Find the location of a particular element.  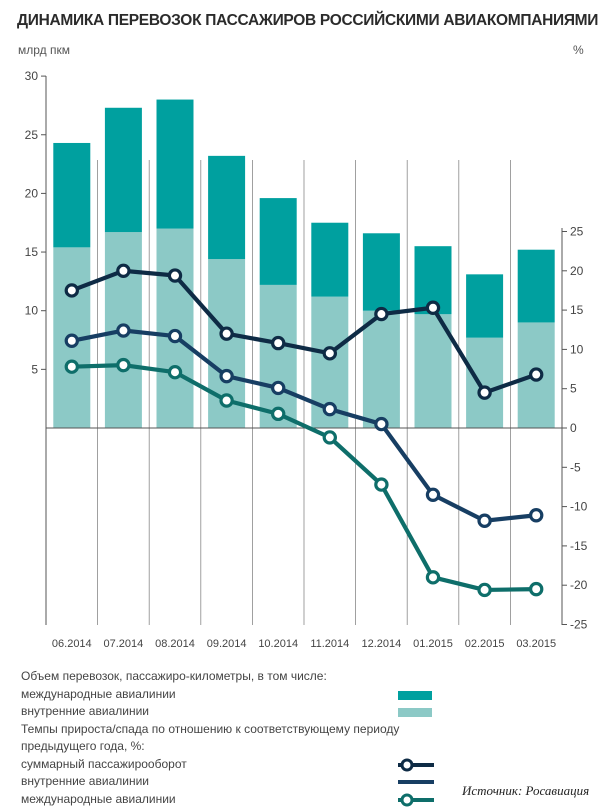

right-tick-label: 5 is located at coordinates (573, 389).